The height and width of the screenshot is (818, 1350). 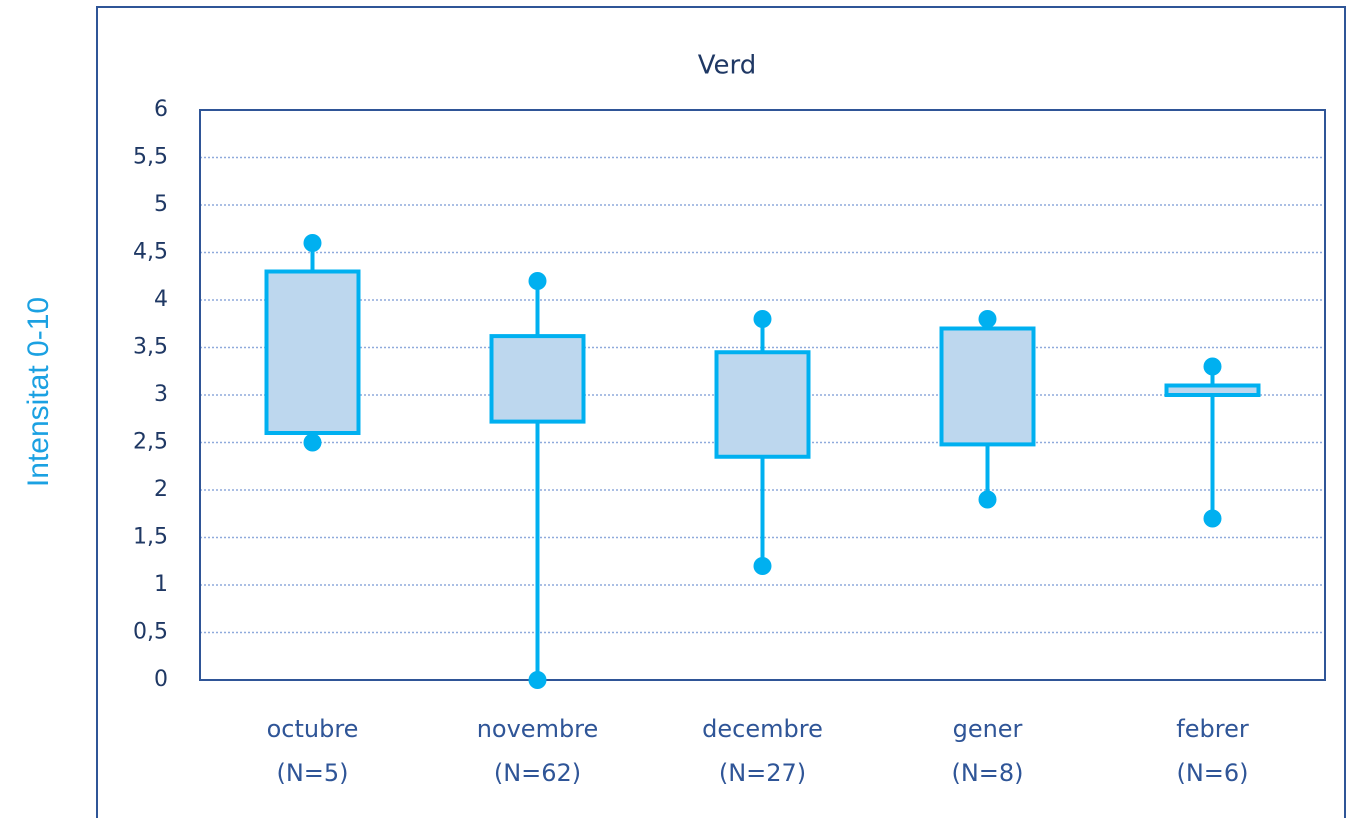 What do you see at coordinates (538, 729) in the screenshot?
I see `x-tick-label: novembre` at bounding box center [538, 729].